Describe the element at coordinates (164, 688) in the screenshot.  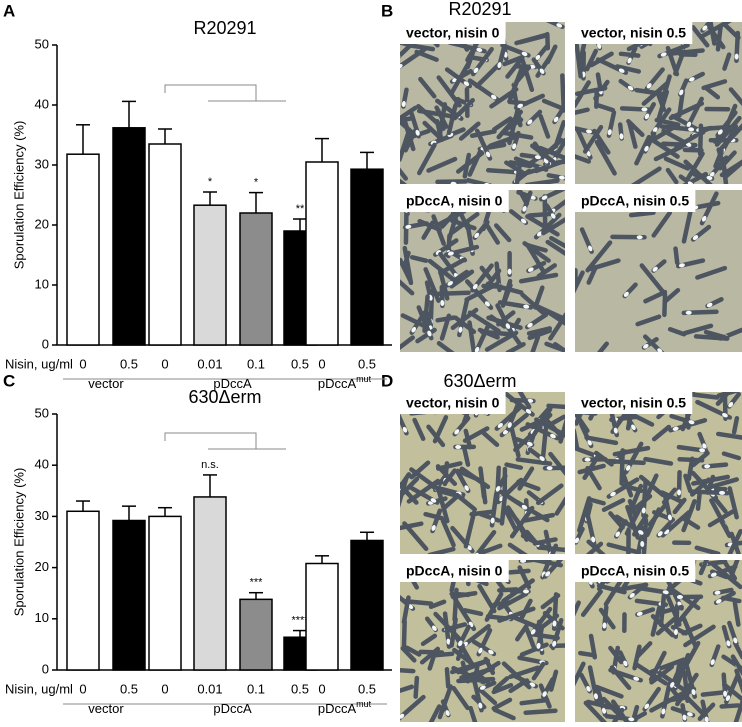
I see `x-tick-label: 0` at that location.